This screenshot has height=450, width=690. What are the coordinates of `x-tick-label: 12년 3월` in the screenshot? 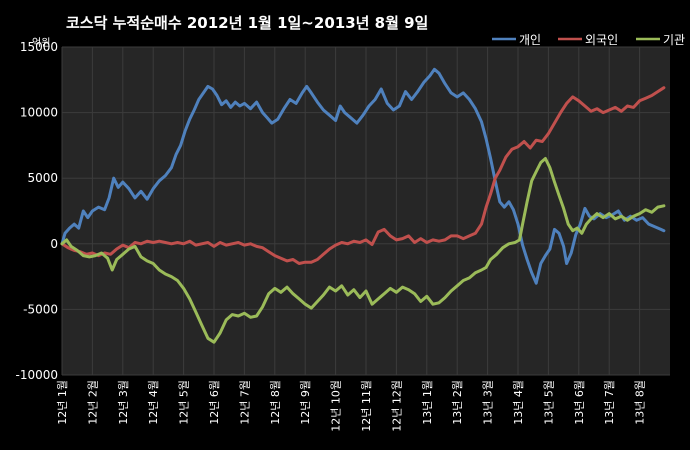 It's located at (123, 402).